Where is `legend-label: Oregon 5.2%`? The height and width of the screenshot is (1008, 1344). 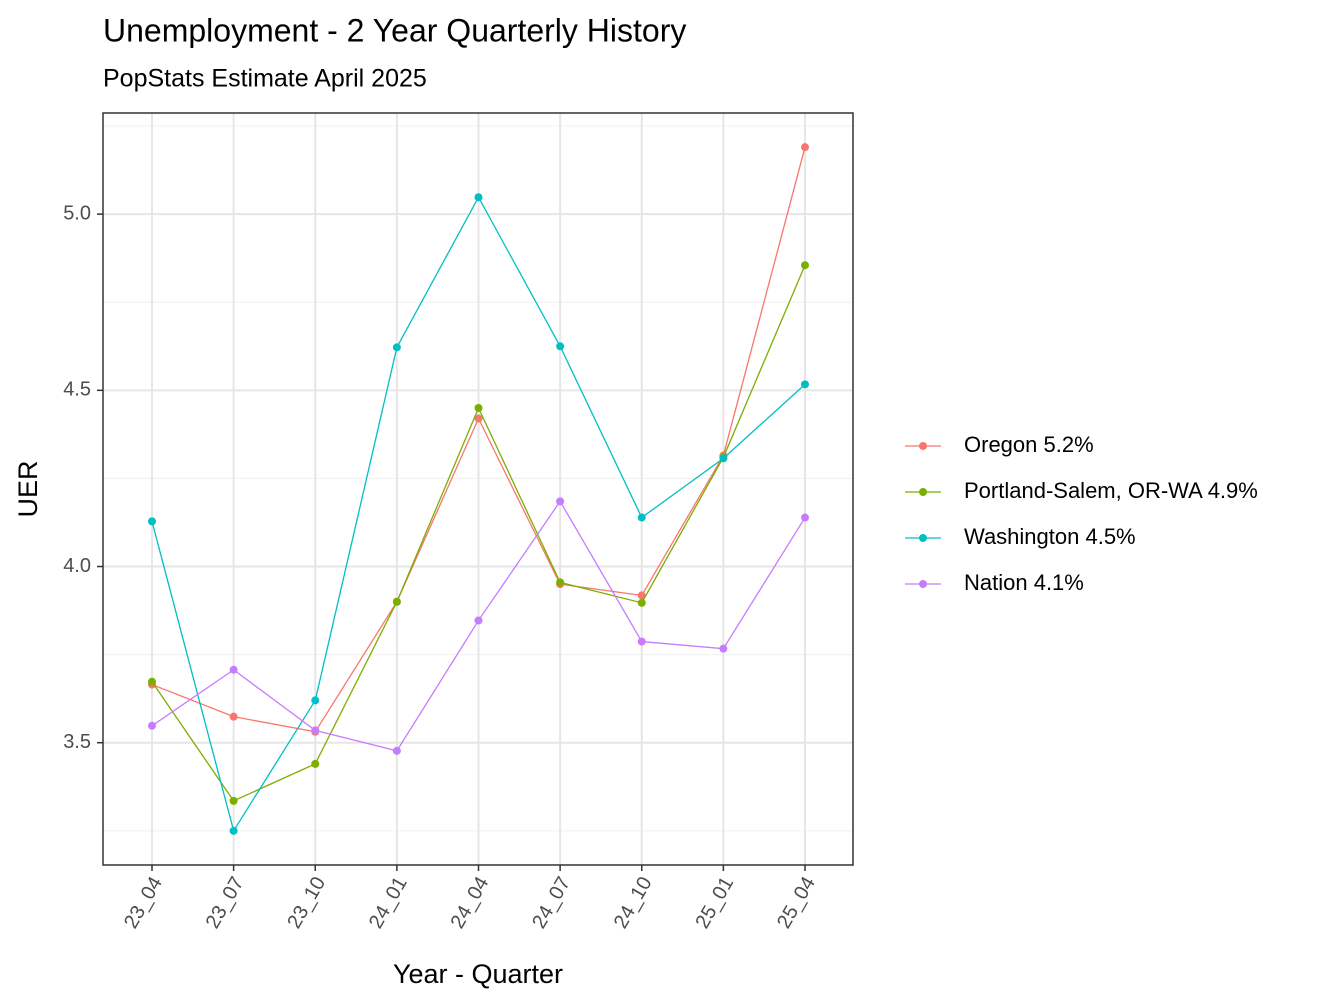
legend-label: Oregon 5.2% is located at coordinates (1029, 444).